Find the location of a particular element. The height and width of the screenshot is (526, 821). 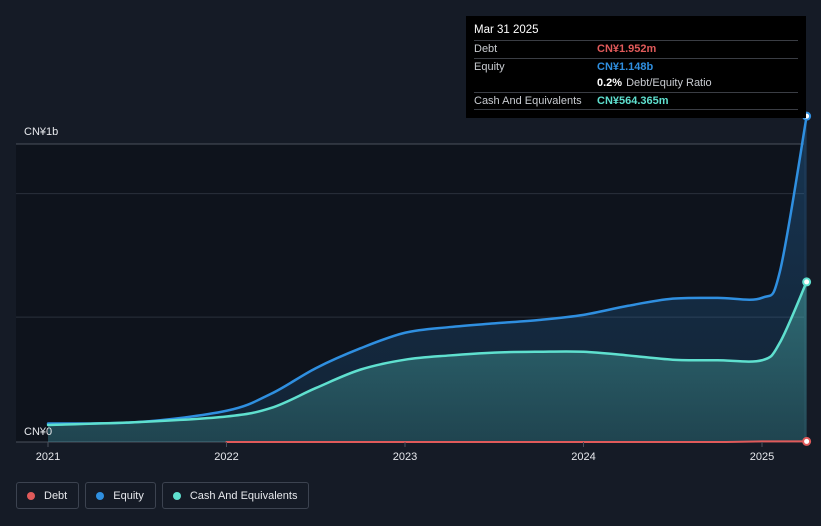

tooltip-ratio-label: Debt/Equity Ratio is located at coordinates (669, 83).